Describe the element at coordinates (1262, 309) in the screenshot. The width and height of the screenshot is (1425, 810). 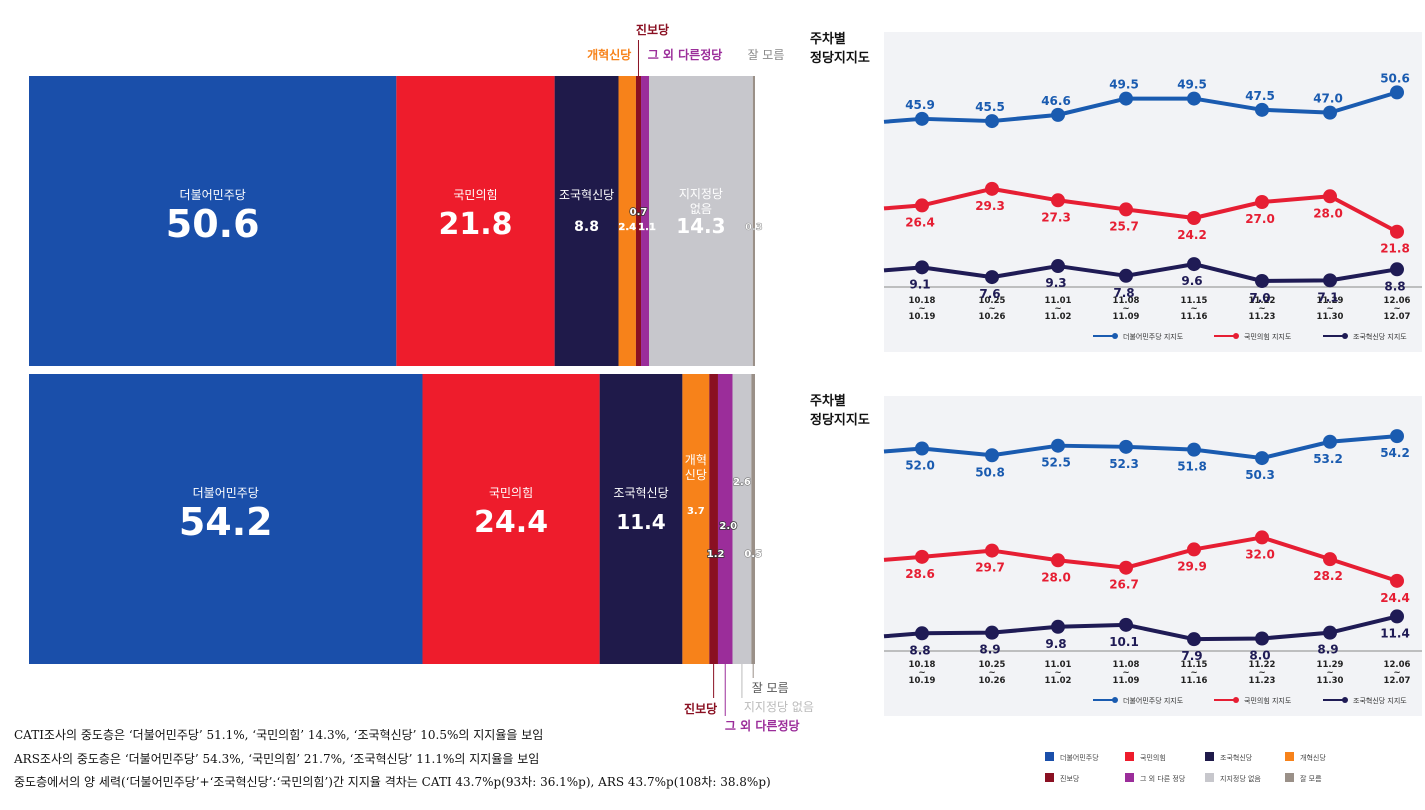
I see `line0-x-tick-5: 11.22 ~11.23` at that location.